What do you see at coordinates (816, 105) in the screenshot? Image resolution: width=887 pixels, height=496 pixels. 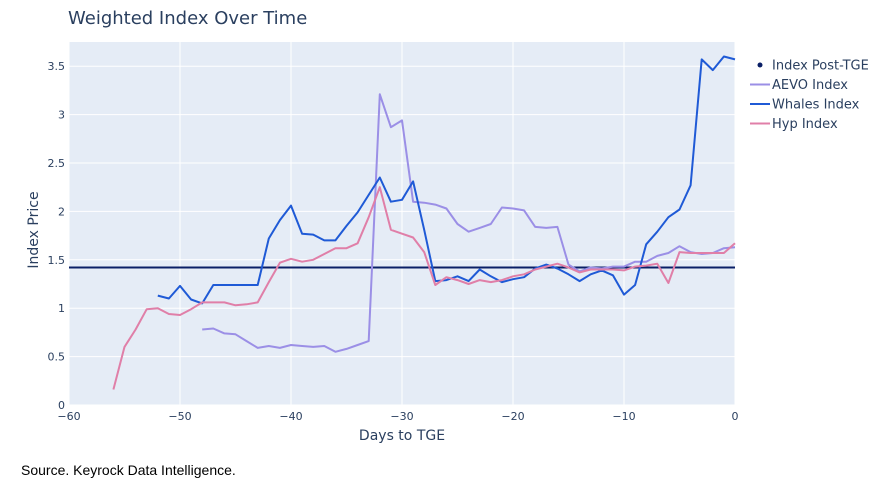 I see `legend-label: Whales Index` at bounding box center [816, 105].